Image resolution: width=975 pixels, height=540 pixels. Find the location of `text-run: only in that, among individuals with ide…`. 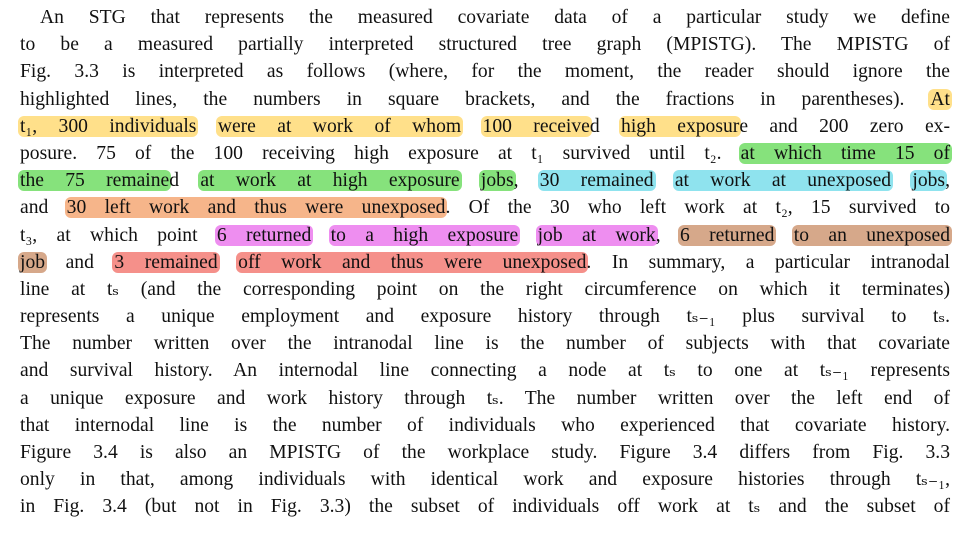

text-run: only in that, among individuals with ide… is located at coordinates (485, 480).